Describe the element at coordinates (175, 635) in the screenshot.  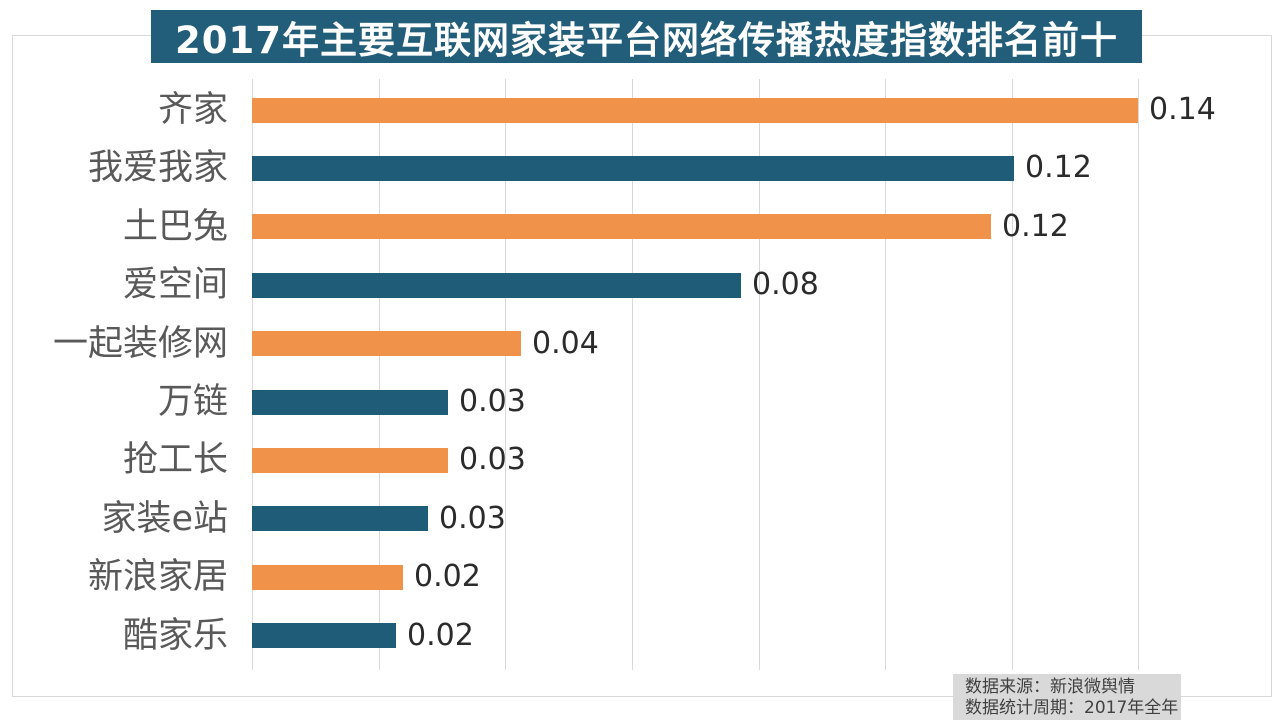
I see `category-label: 酷家乐` at that location.